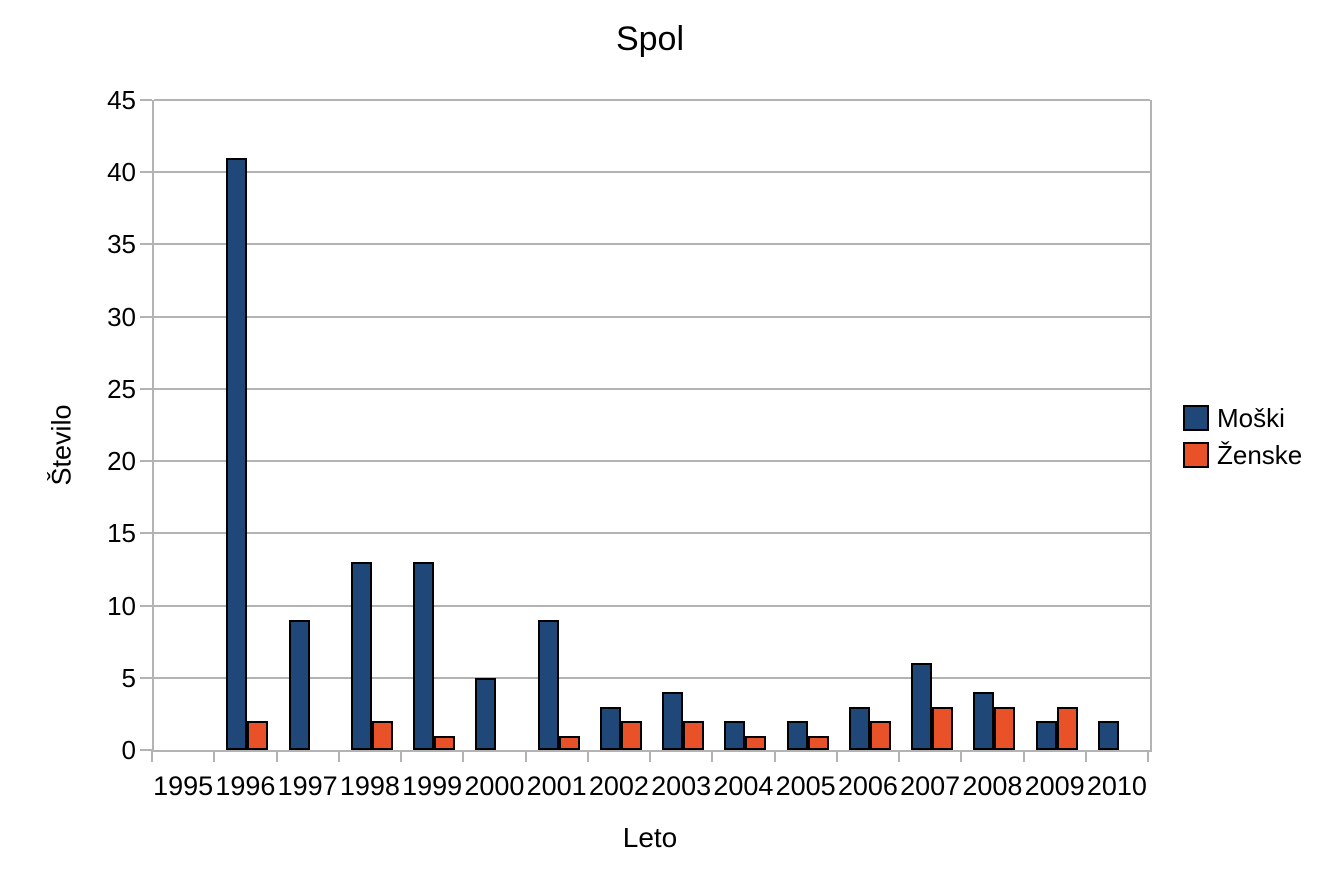  Describe the element at coordinates (1046, 735) in the screenshot. I see `bar-moki-2009` at that location.